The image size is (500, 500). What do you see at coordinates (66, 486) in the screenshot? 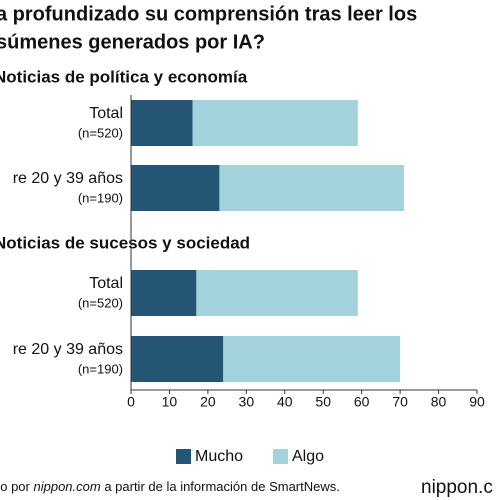
I see `source-site: nippon.com` at bounding box center [66, 486].